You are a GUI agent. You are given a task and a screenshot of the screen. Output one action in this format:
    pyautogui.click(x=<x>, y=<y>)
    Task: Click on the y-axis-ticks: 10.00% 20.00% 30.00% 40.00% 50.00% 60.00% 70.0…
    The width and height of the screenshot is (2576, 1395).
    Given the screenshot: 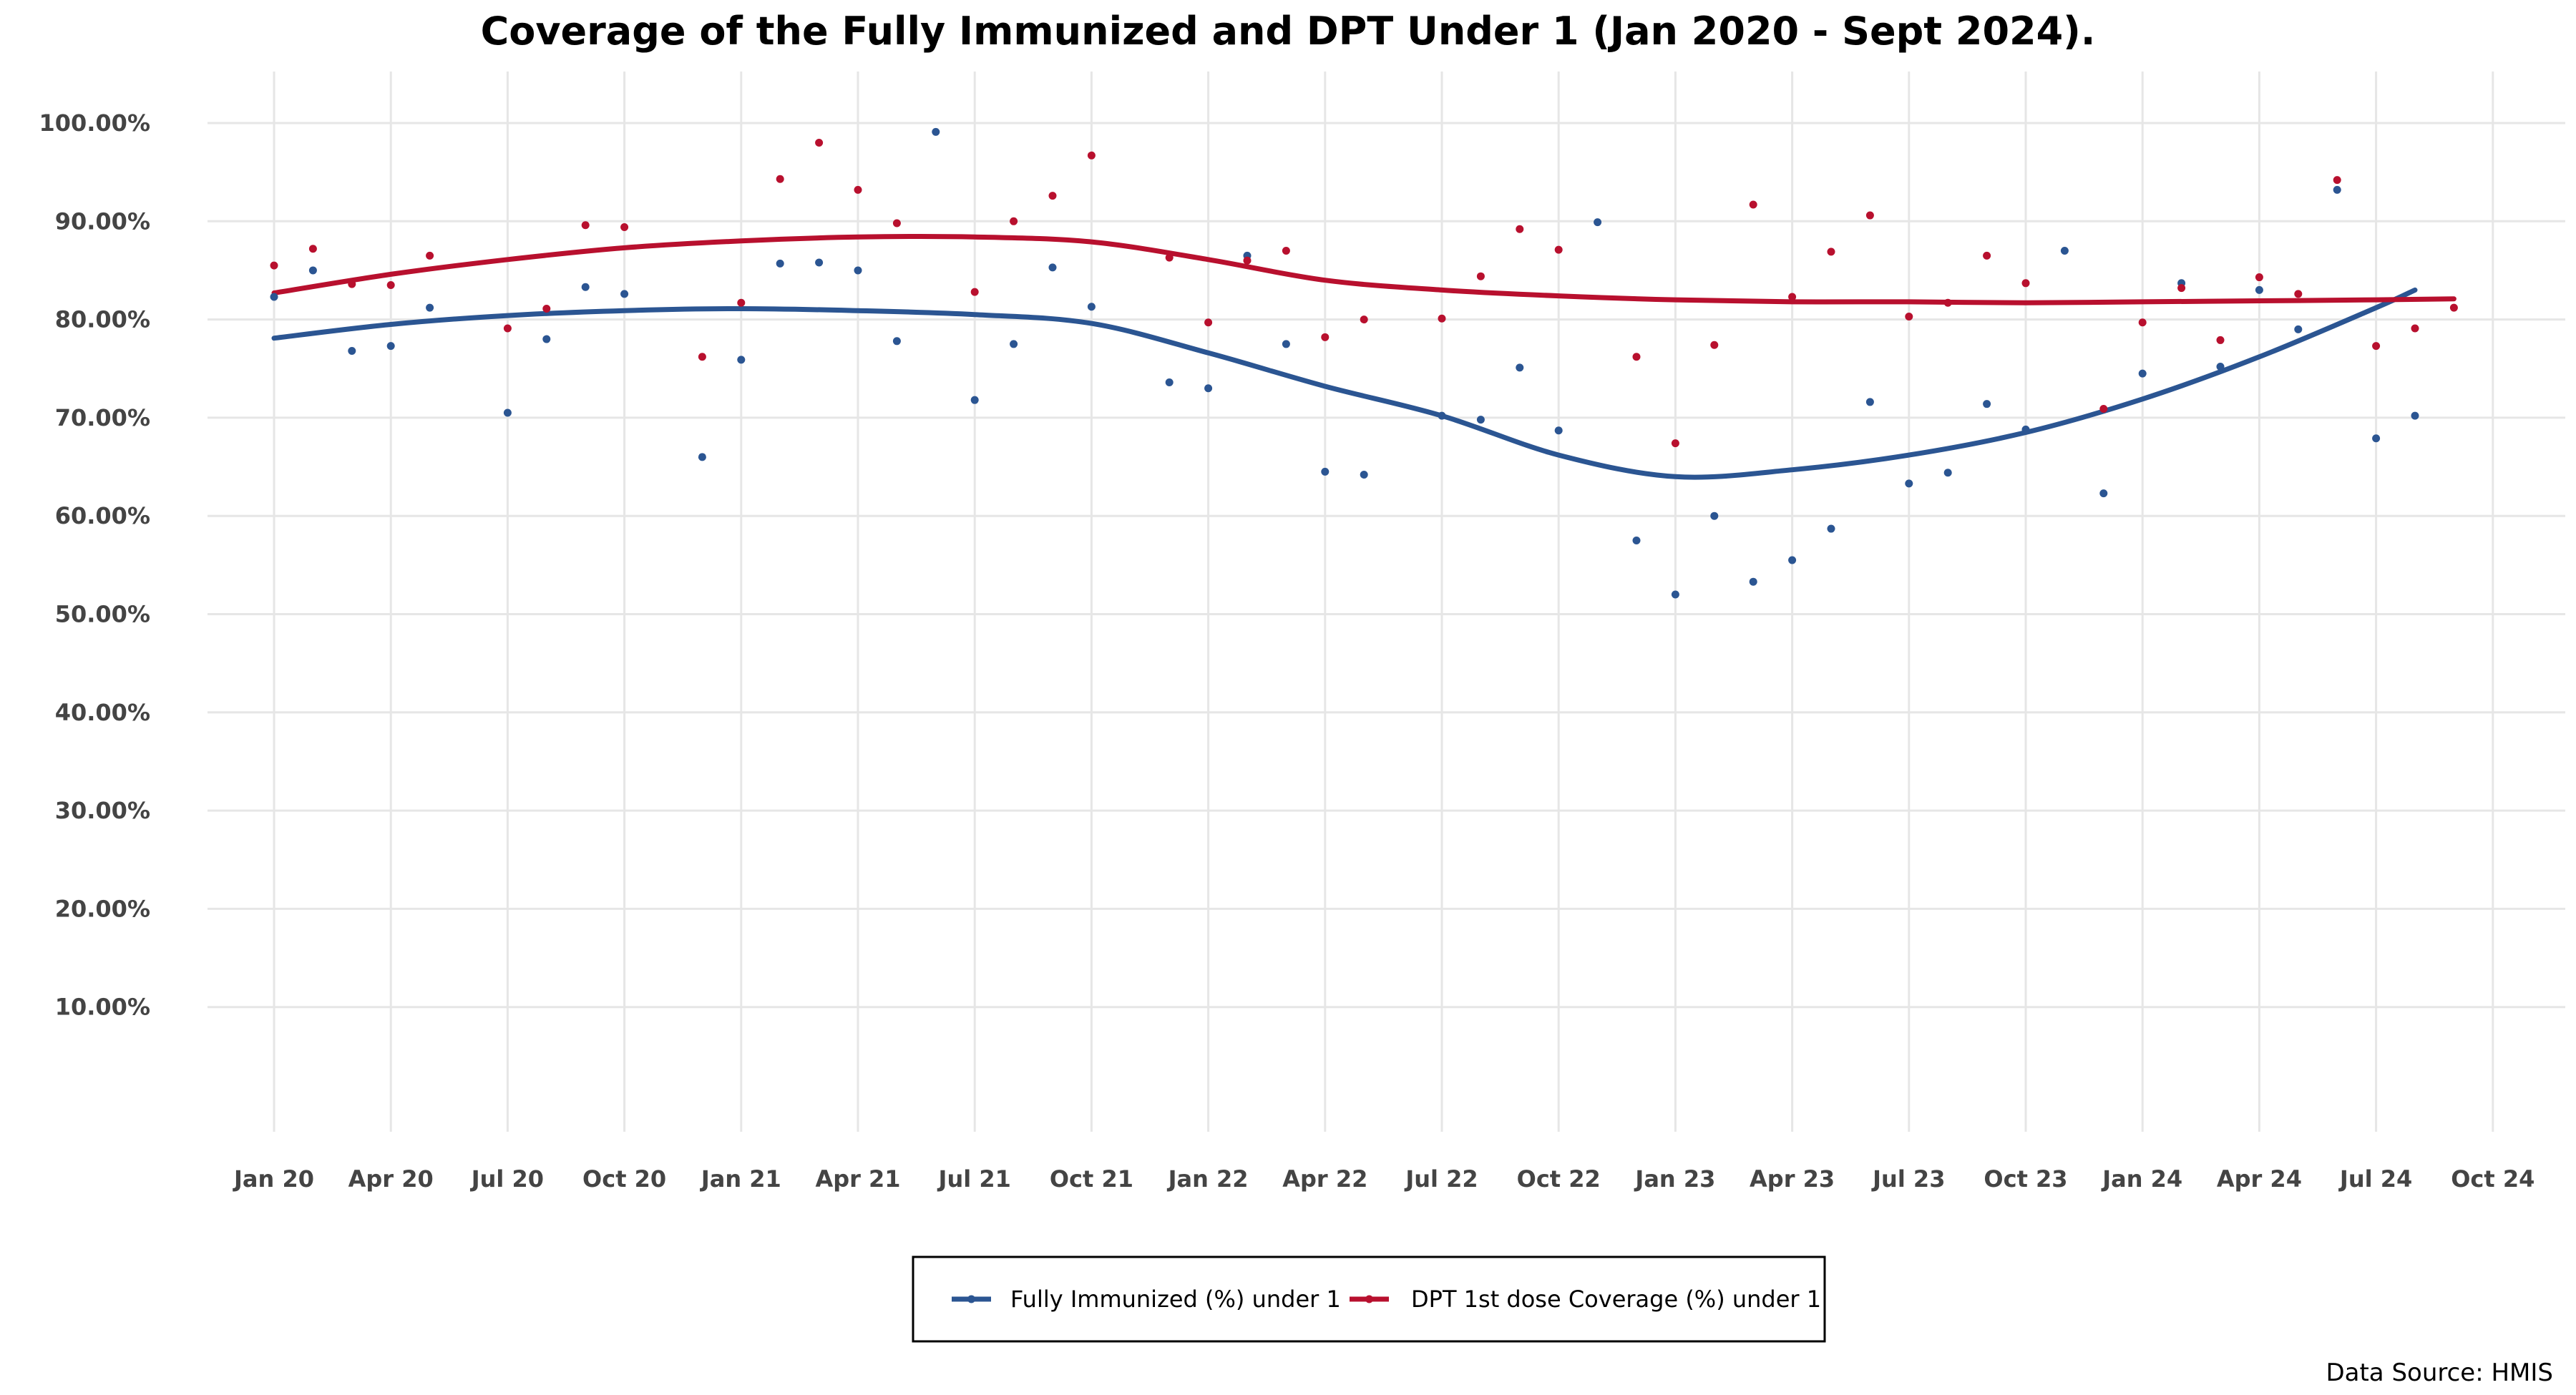 What is the action you would take?
    pyautogui.click(x=94, y=565)
    